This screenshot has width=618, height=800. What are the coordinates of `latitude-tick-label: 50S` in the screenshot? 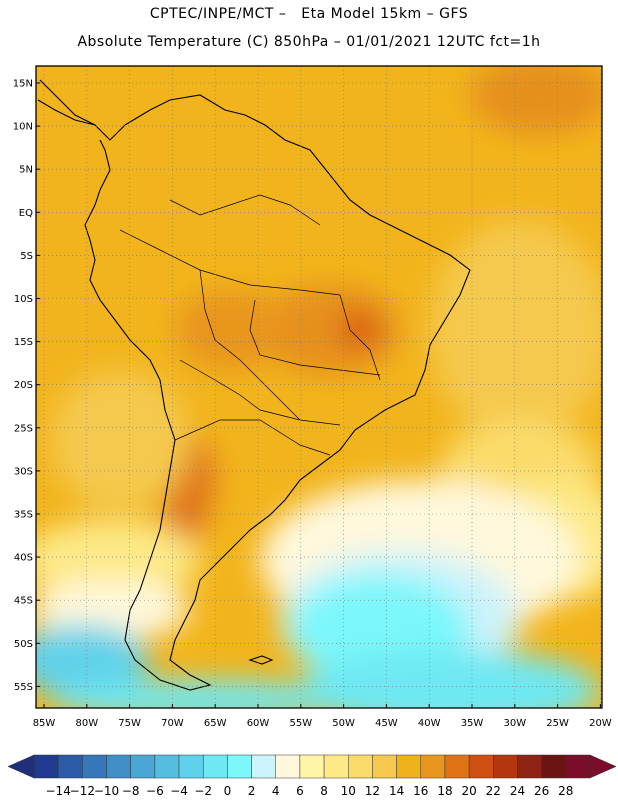 It's located at (23, 644).